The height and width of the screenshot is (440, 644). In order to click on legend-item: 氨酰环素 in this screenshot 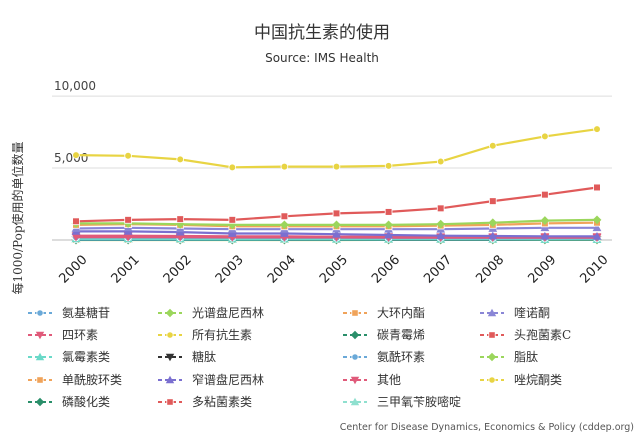, I will do `click(384, 357)`.